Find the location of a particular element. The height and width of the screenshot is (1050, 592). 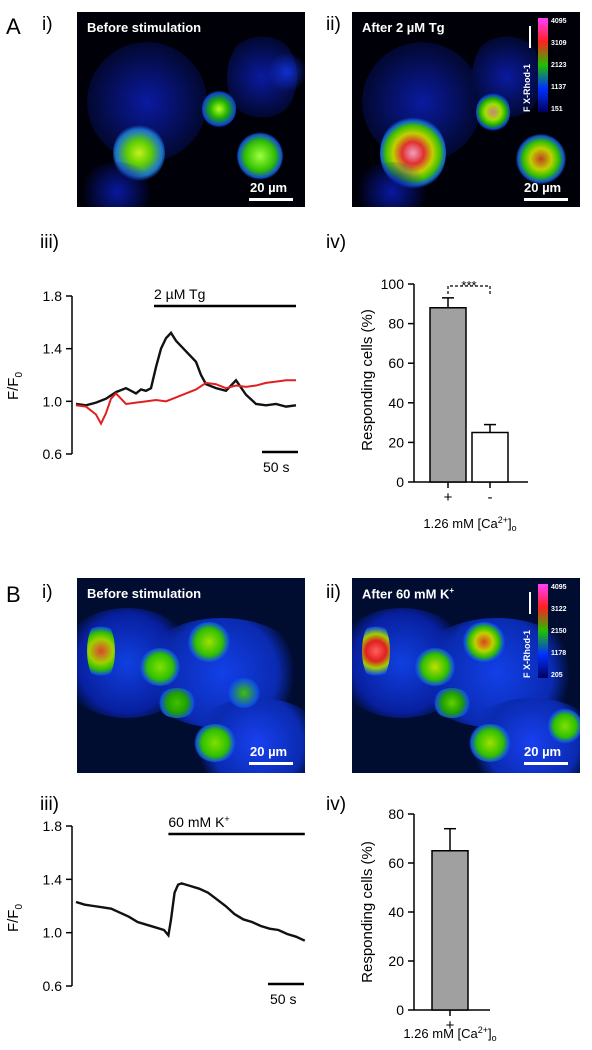

panel-b-iii-label: iii) is located at coordinates (49, 804).